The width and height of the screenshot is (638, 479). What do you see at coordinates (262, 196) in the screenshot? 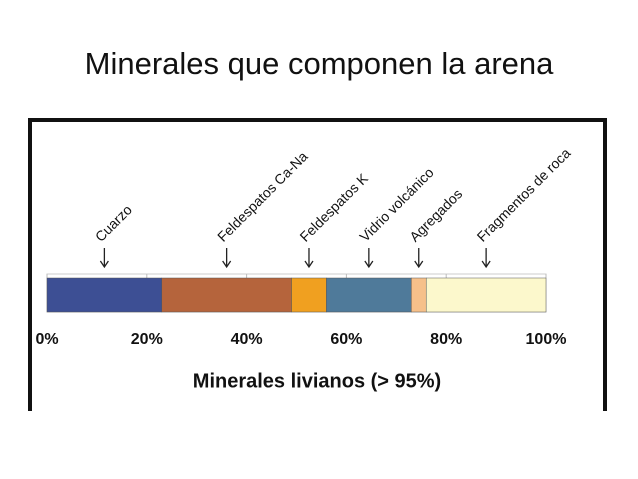
I see `segment-label: Feldespatos Ca-Na` at bounding box center [262, 196].